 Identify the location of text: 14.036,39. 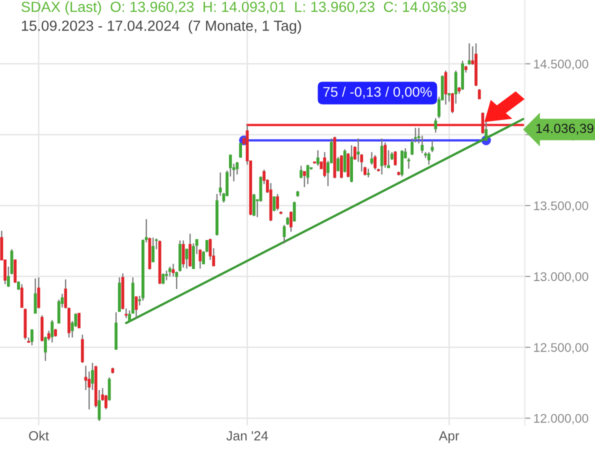
(565, 129).